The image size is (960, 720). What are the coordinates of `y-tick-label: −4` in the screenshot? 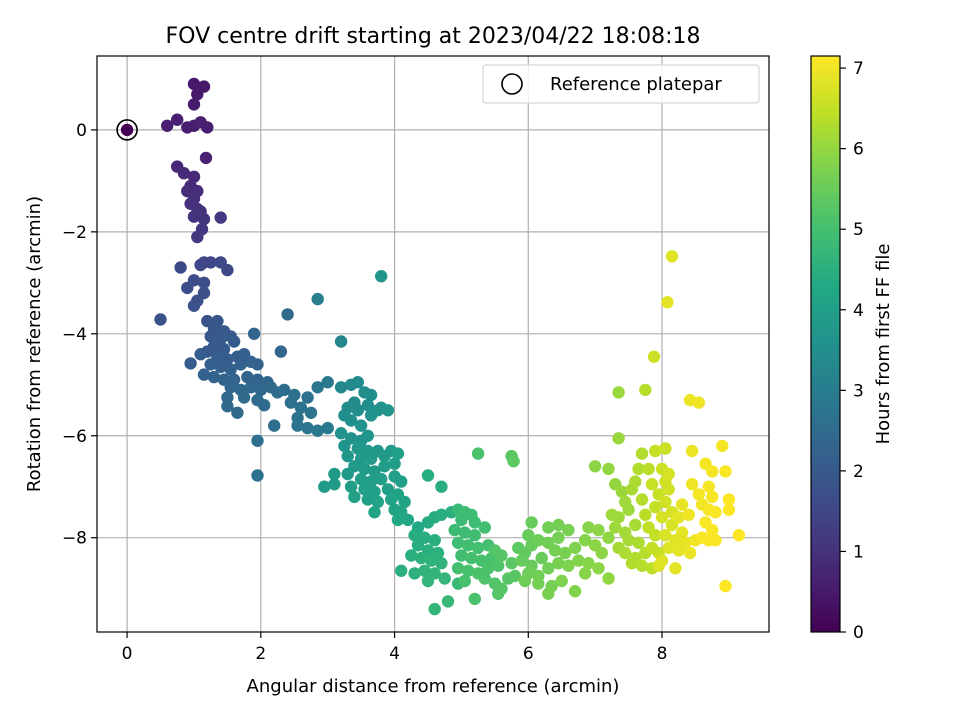 It's located at (74, 335).